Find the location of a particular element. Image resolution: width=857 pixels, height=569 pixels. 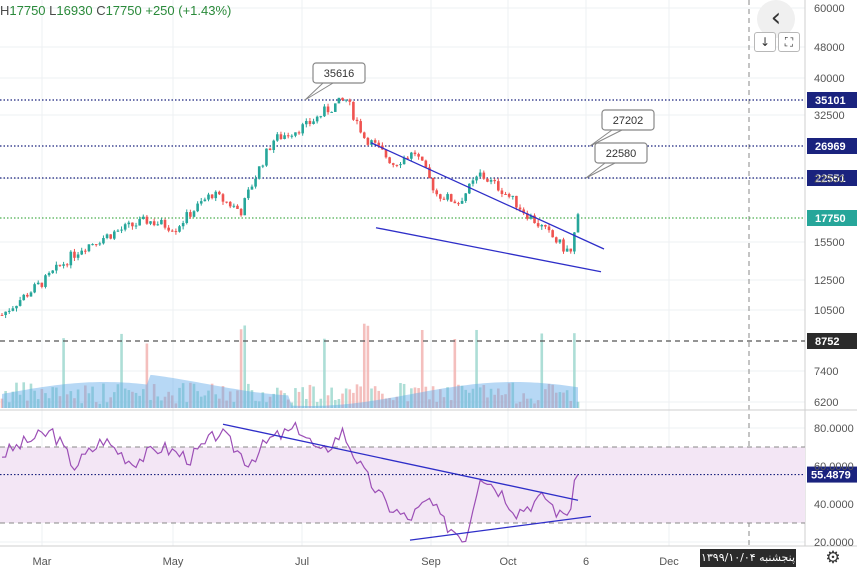

close-label: C is located at coordinates (101, 10).